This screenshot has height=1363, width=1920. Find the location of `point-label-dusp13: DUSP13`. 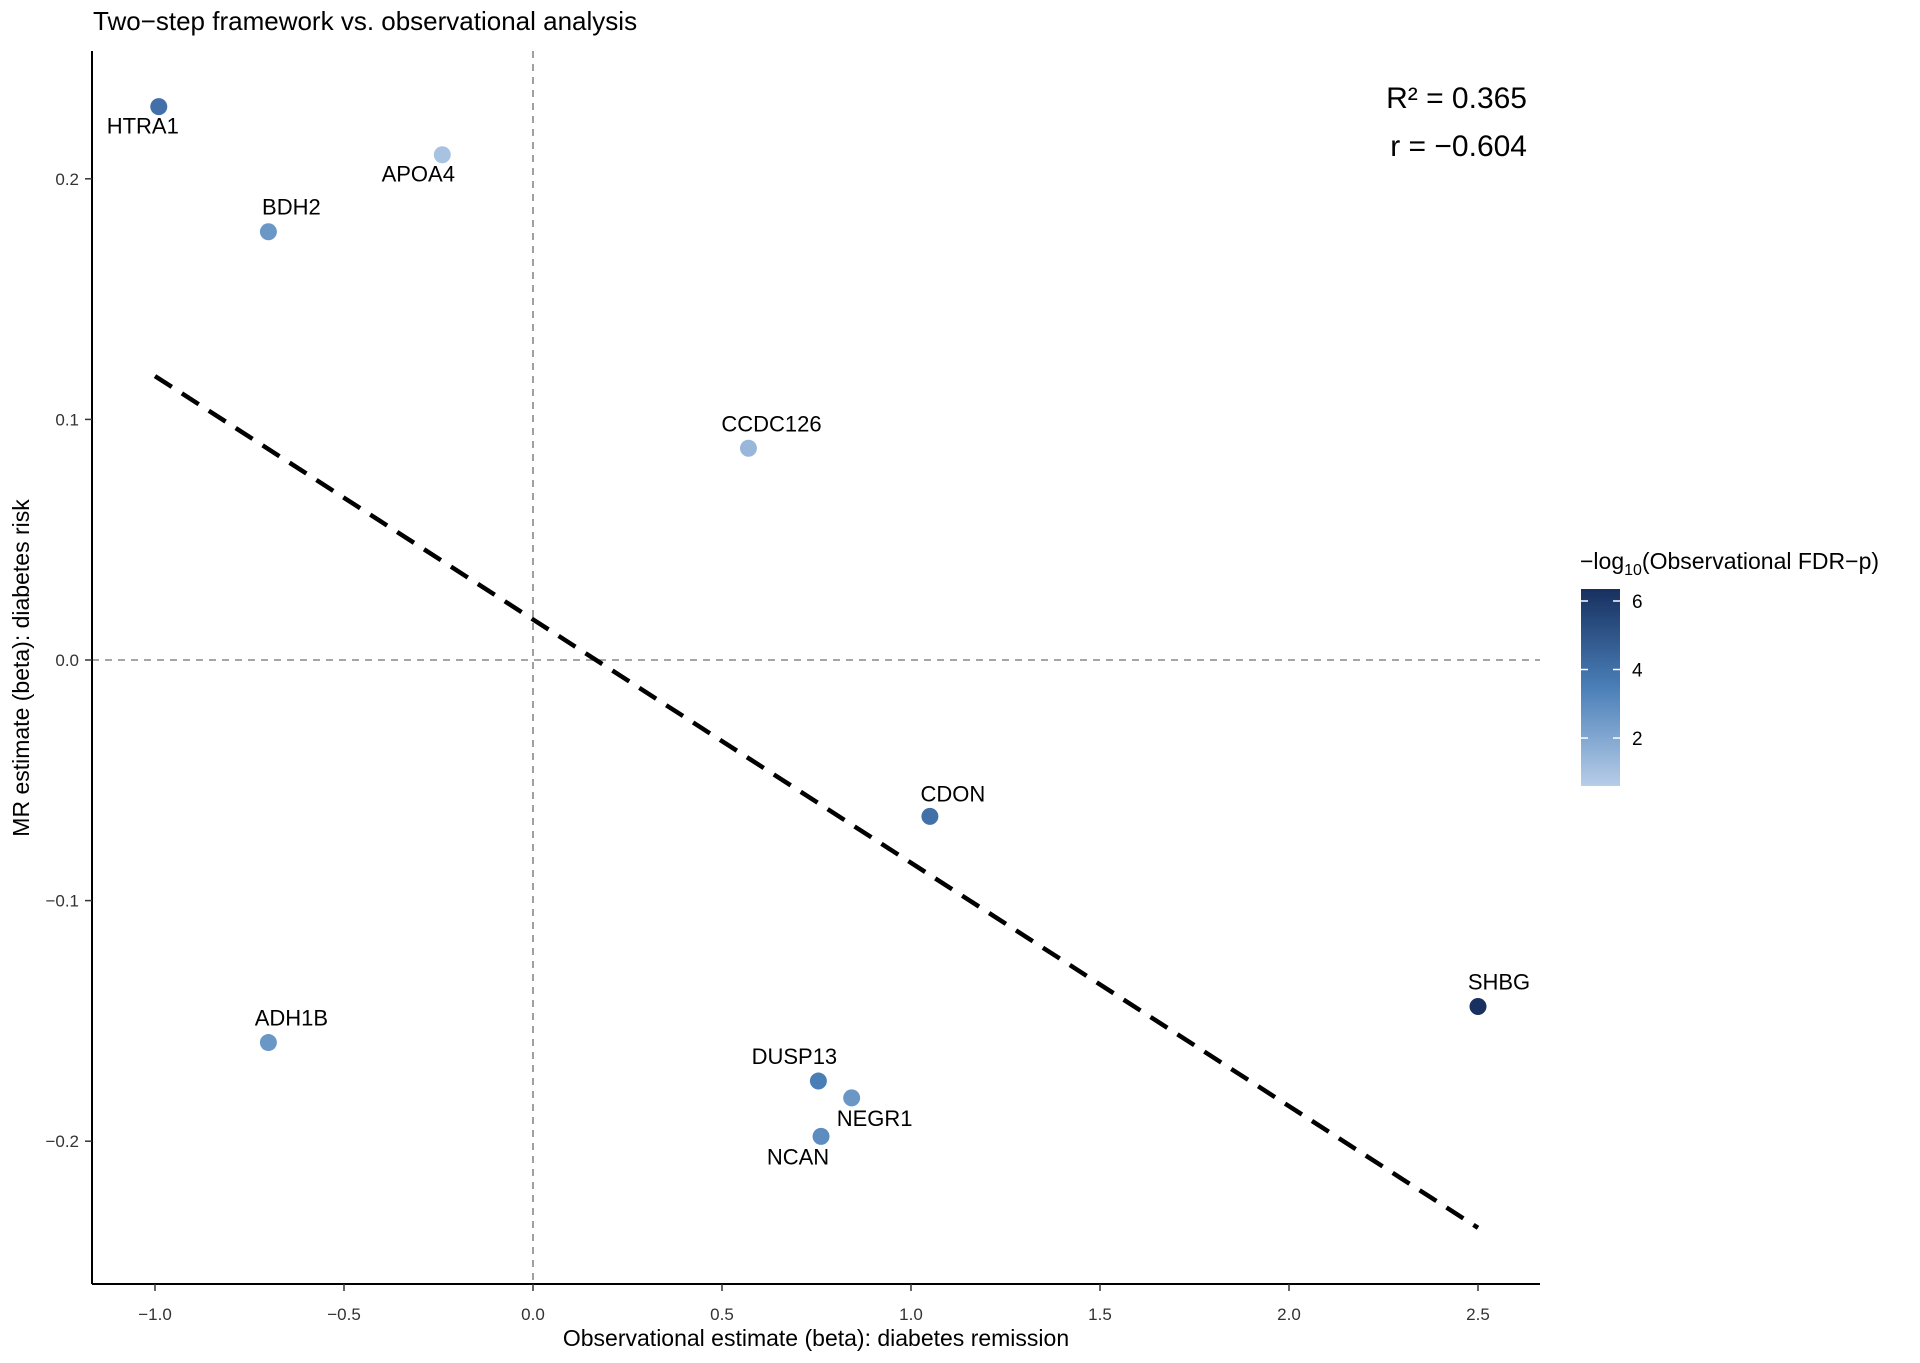

point-label-dusp13: DUSP13 is located at coordinates (795, 1056).